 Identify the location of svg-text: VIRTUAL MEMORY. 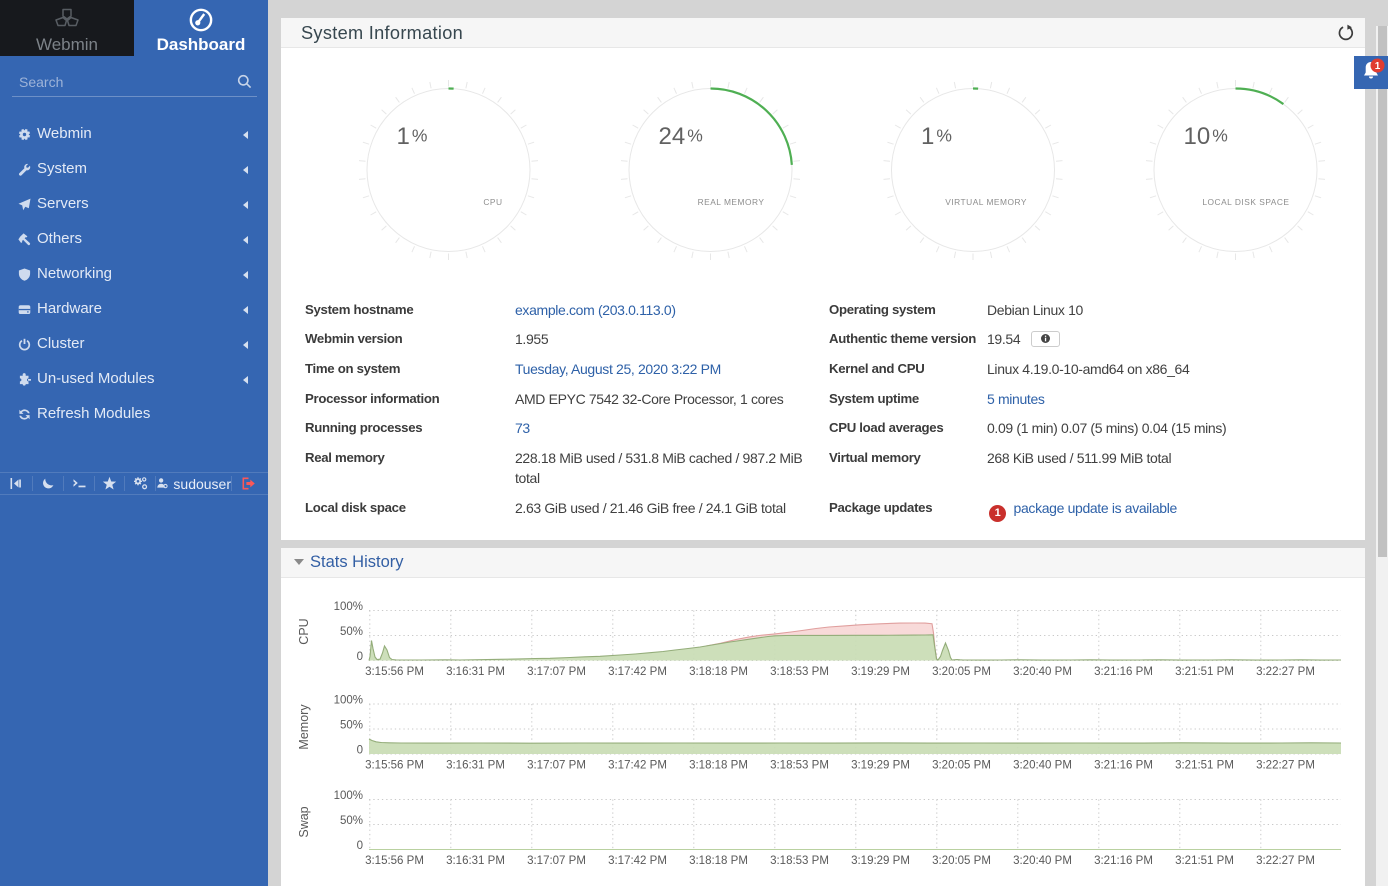
(986, 202).